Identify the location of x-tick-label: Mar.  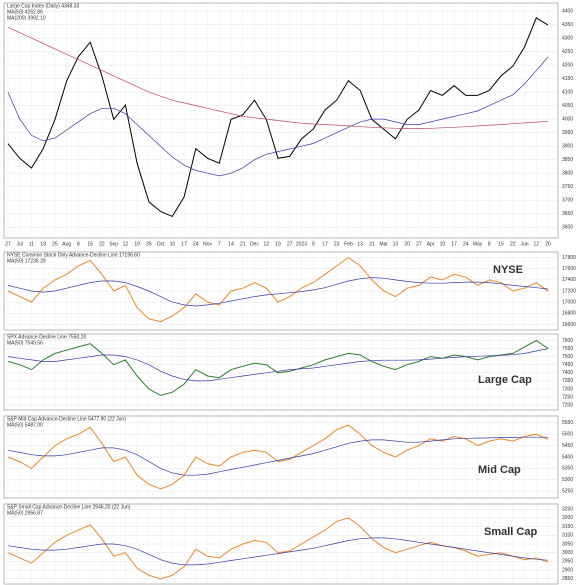
(383, 244).